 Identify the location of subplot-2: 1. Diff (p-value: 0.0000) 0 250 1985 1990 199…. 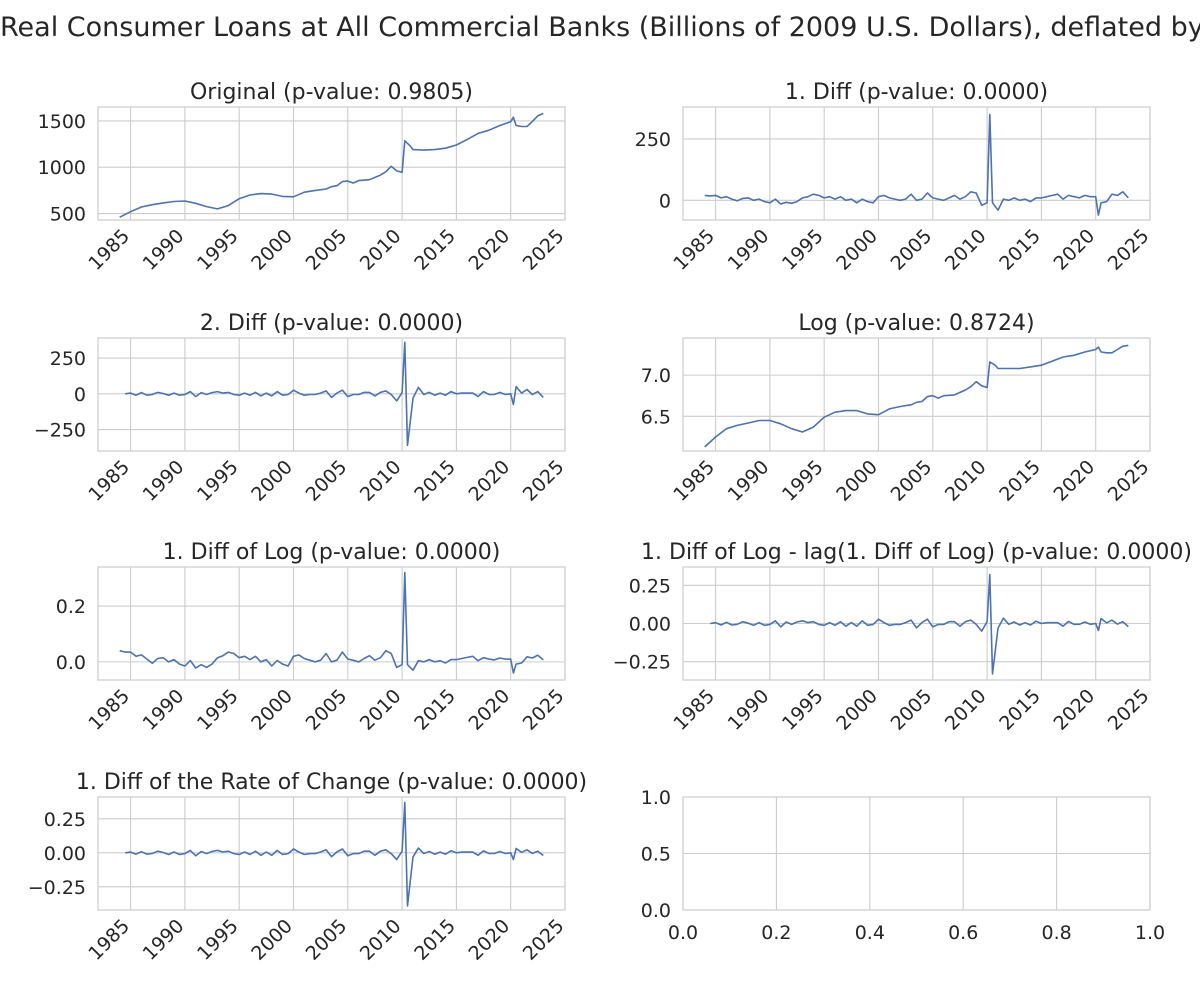
(894, 177).